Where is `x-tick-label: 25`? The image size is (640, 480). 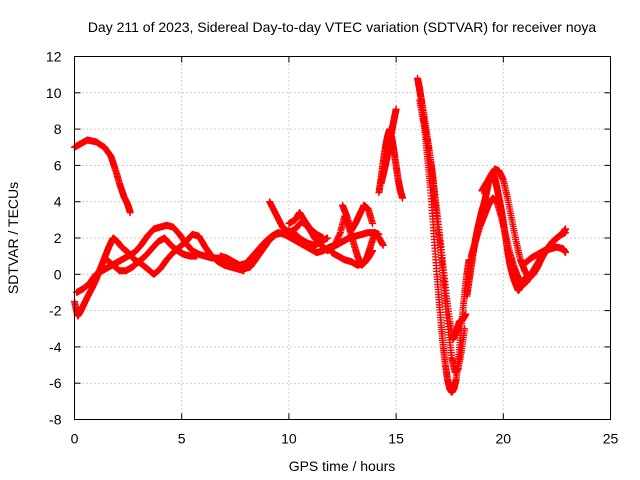 x-tick-label: 25 is located at coordinates (611, 439).